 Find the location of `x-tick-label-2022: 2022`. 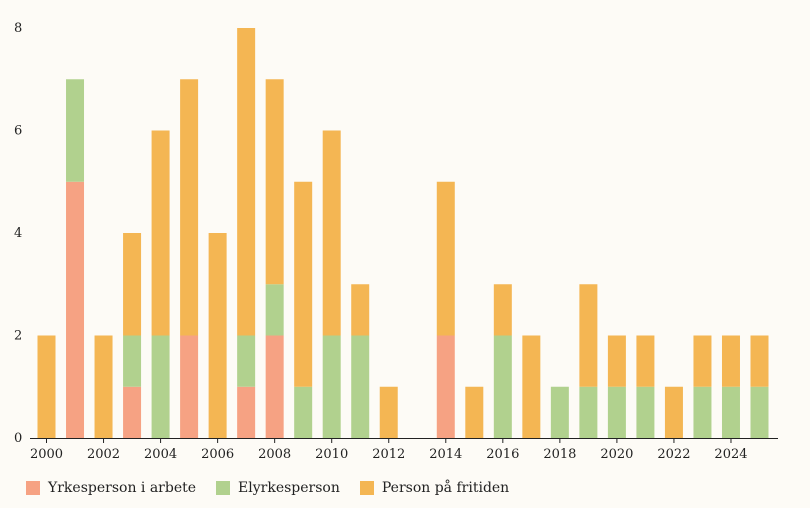

x-tick-label-2022: 2022 is located at coordinates (673, 454).